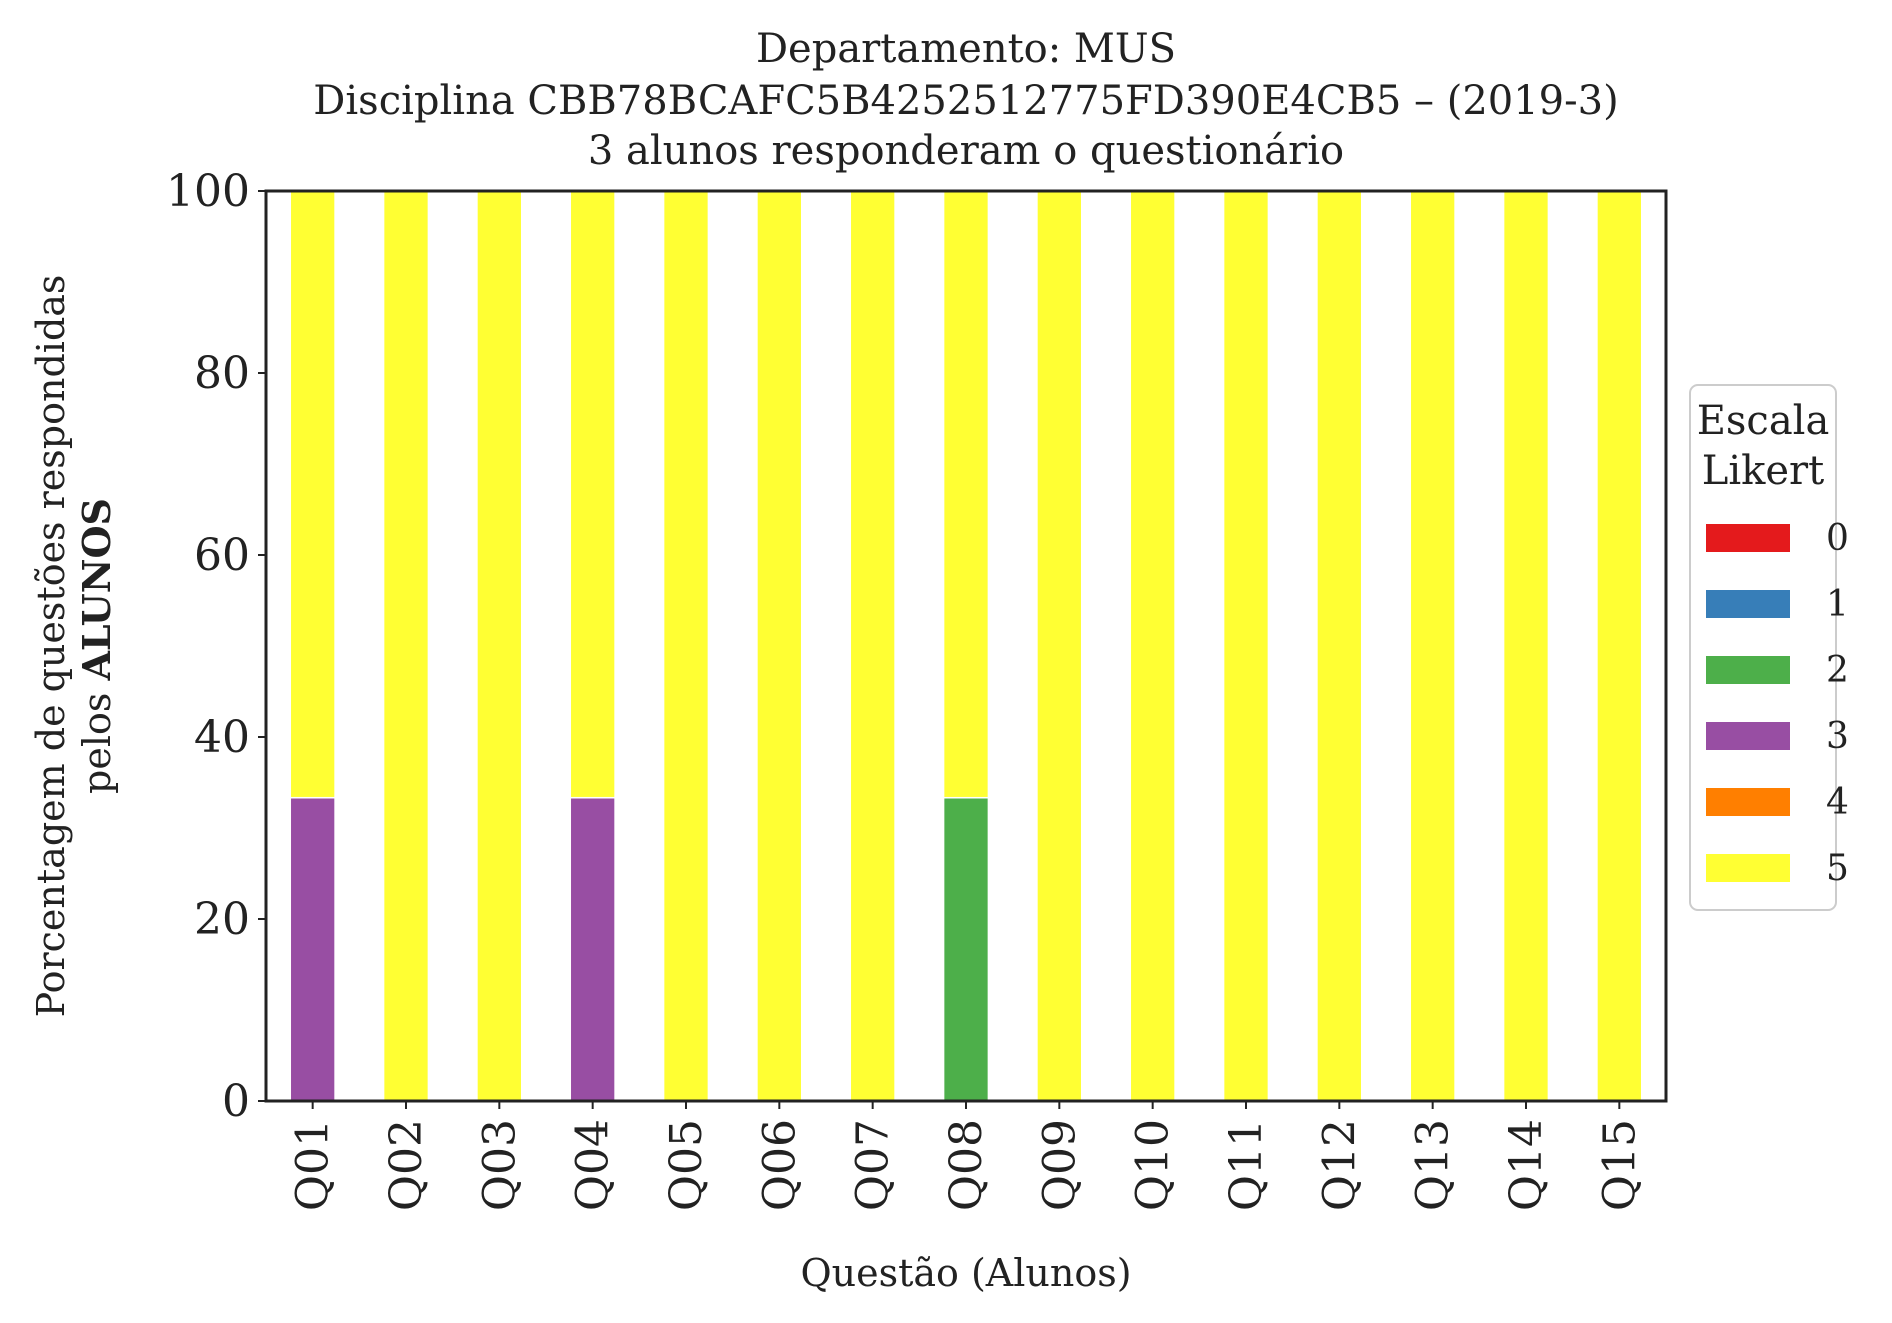  I want to click on y-tick-label: 100, so click(208, 191).